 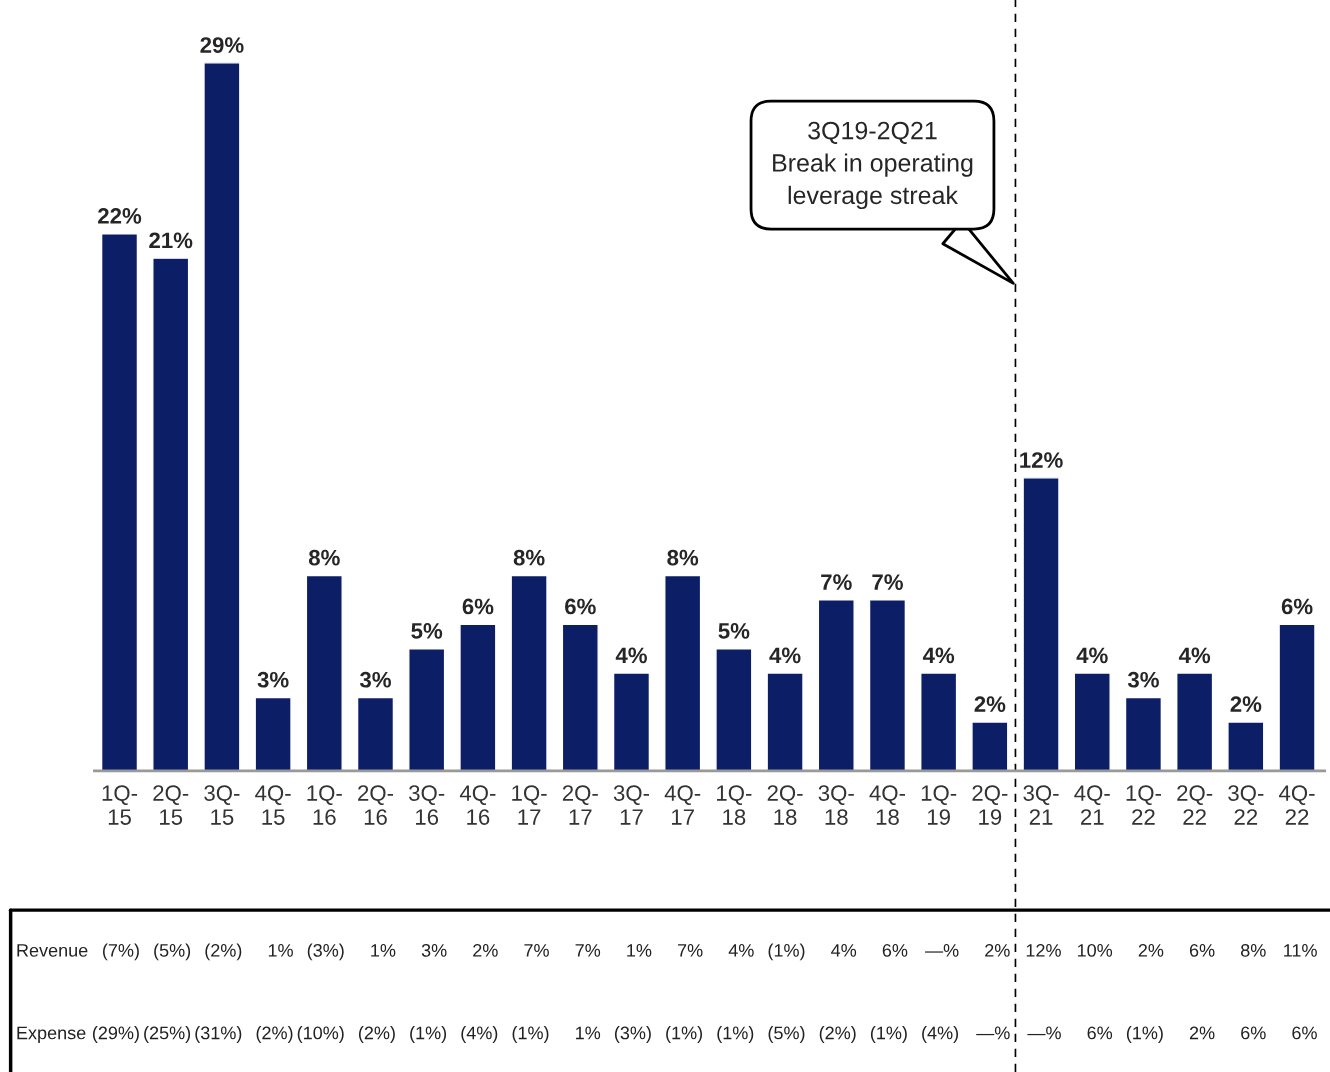 What do you see at coordinates (120, 216) in the screenshot?
I see `data-label: 22%` at bounding box center [120, 216].